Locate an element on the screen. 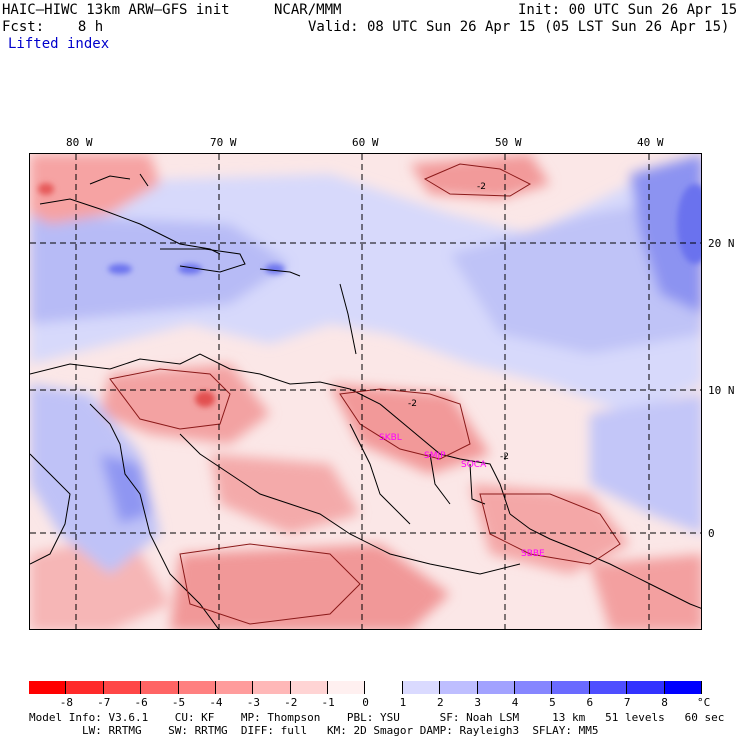 This screenshot has width=740, height=740. org-label: NCAR/MMM is located at coordinates (308, 10).